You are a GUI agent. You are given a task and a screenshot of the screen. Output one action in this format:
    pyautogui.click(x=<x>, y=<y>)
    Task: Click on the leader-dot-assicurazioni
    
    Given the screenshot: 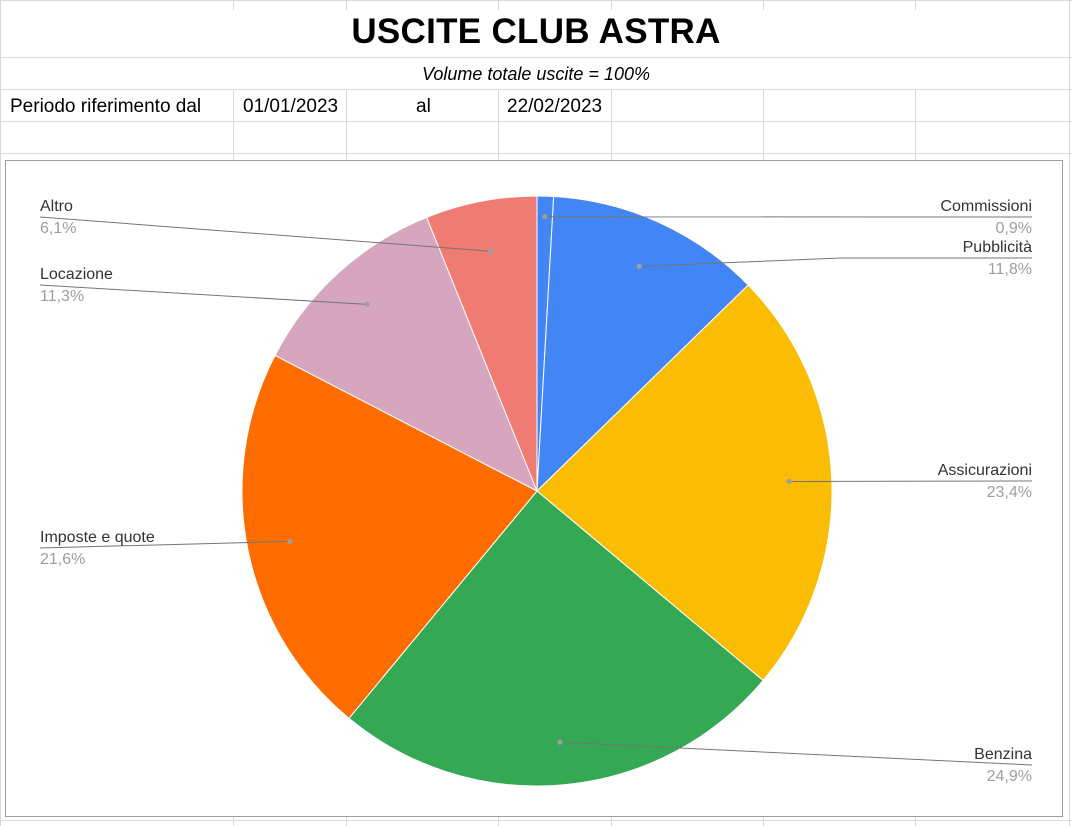 What is the action you would take?
    pyautogui.click(x=789, y=481)
    